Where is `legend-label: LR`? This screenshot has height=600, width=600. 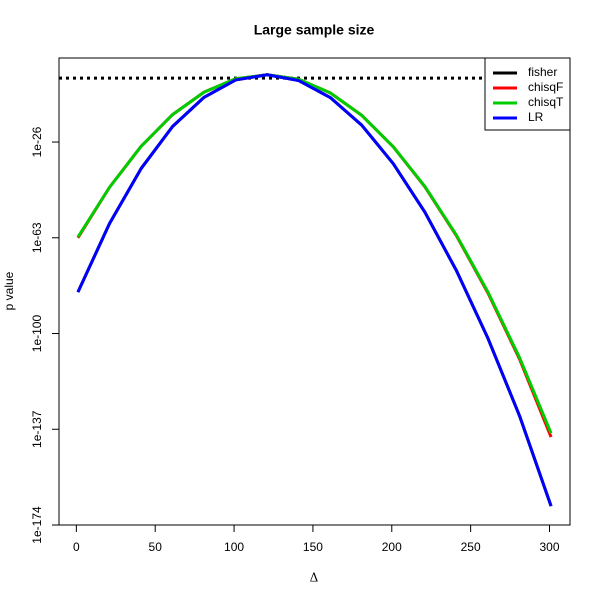
legend-label: LR is located at coordinates (536, 117).